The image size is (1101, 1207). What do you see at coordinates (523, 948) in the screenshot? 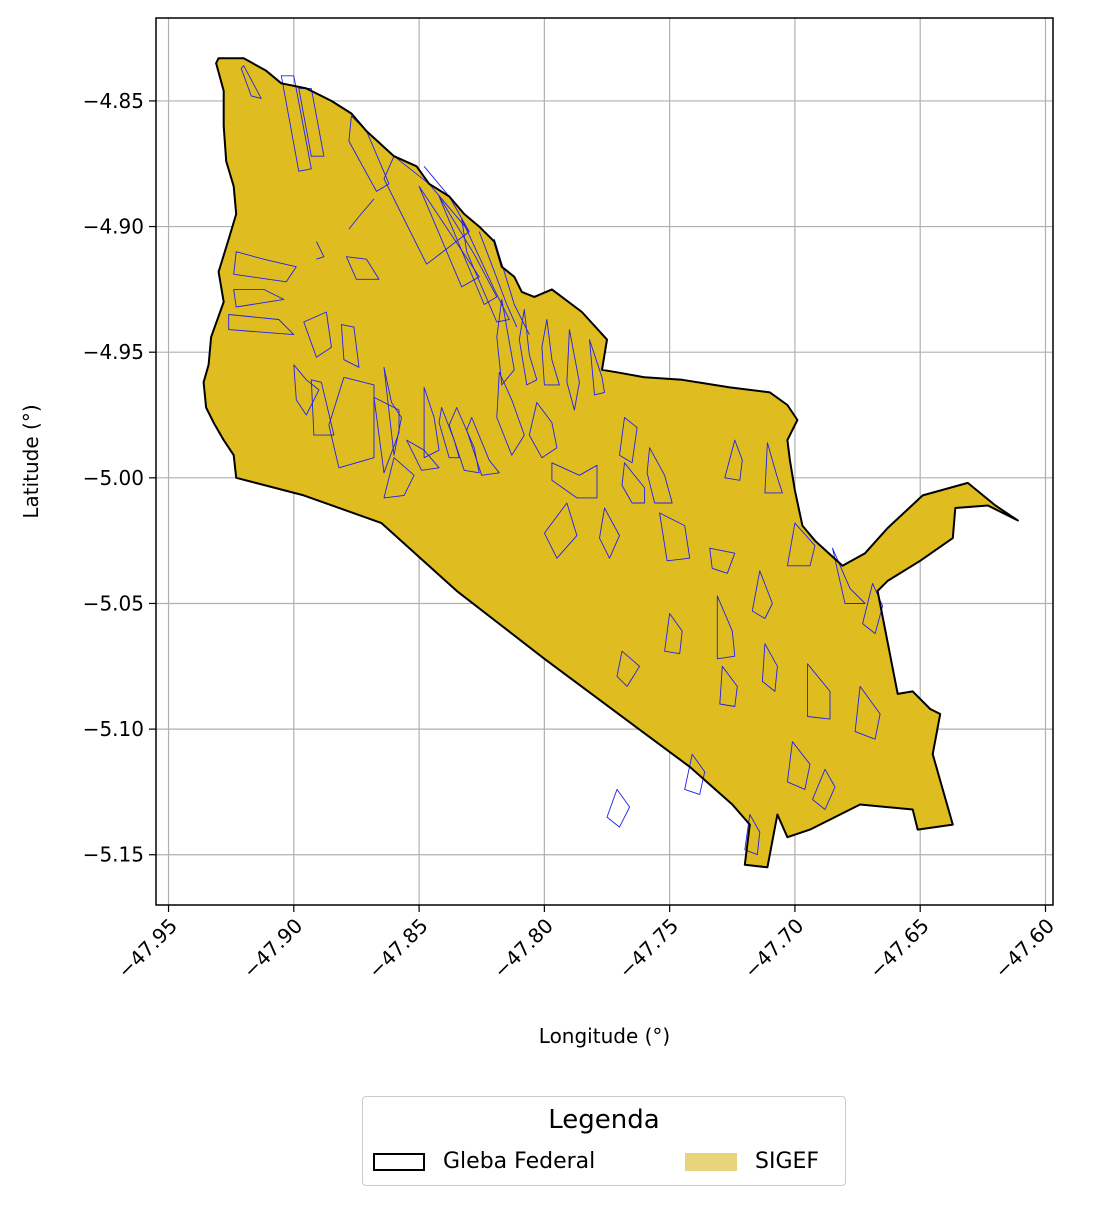
I see `x-tick-label: −47.80` at bounding box center [523, 948].